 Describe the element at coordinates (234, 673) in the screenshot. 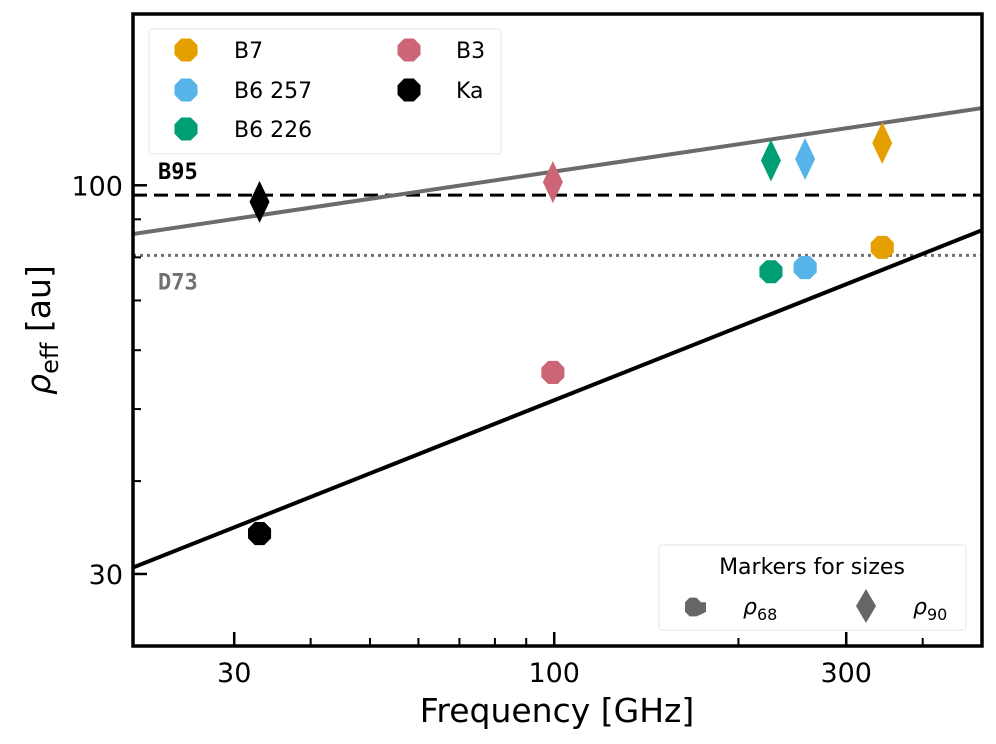

I see `x-tick-label: 30` at that location.